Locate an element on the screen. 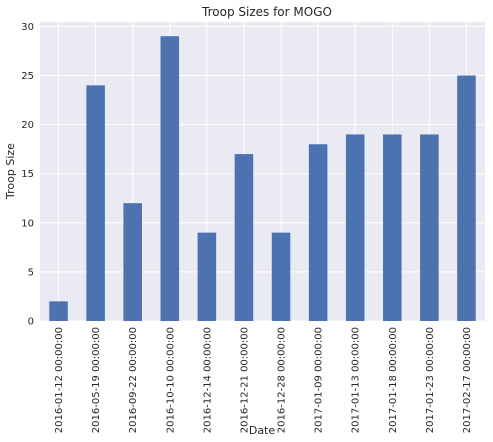 Image resolution: width=493 pixels, height=442 pixels. x-axis-label: Date is located at coordinates (262, 430).